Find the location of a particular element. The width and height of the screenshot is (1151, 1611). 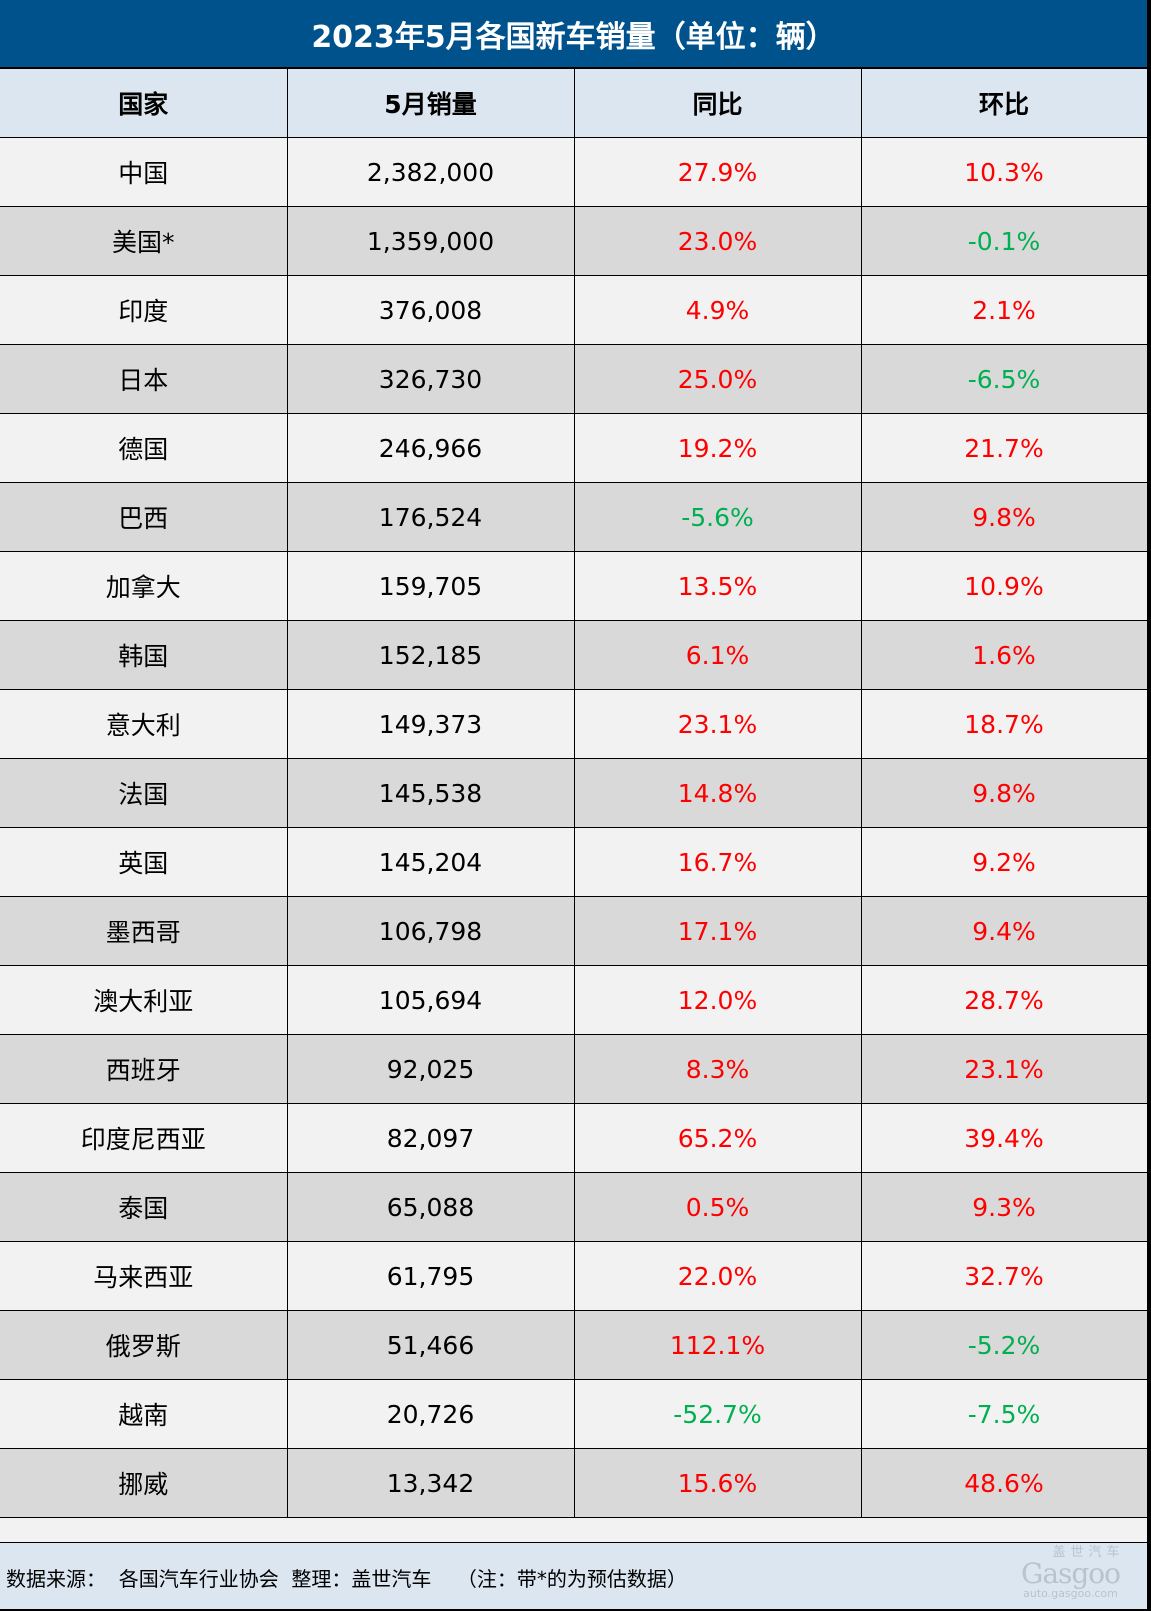

source-note: 数据来源： 各国汽车行业协会 整理：盖世汽车 （注：带*的为预估数据） is located at coordinates (346, 1579).